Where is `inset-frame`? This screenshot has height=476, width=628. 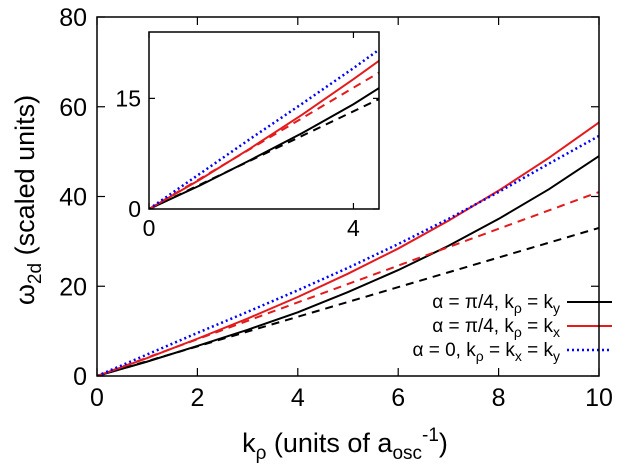 inset-frame is located at coordinates (264, 120).